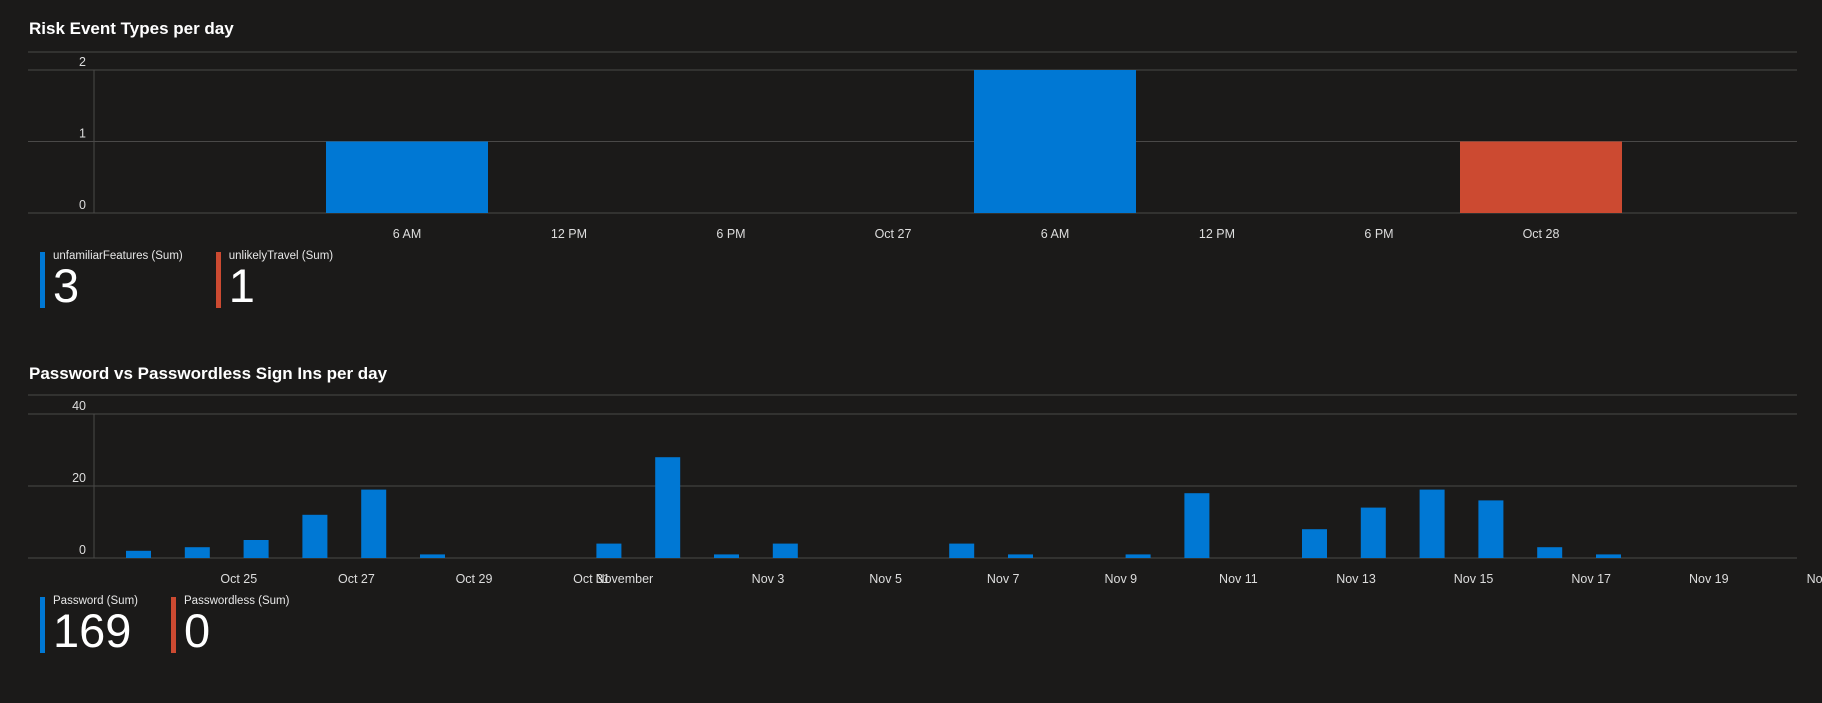 The image size is (1822, 703). Describe the element at coordinates (131, 28) in the screenshot. I see `chart-title: Risk Event Types per day` at that location.